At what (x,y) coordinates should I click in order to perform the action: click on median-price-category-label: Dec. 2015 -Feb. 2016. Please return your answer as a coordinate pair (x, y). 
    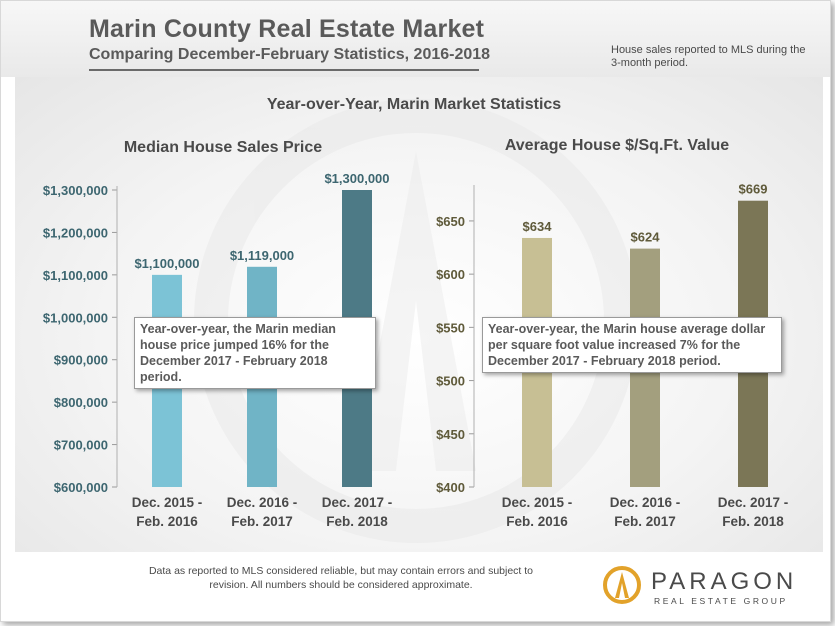
    Looking at the image, I should click on (167, 512).